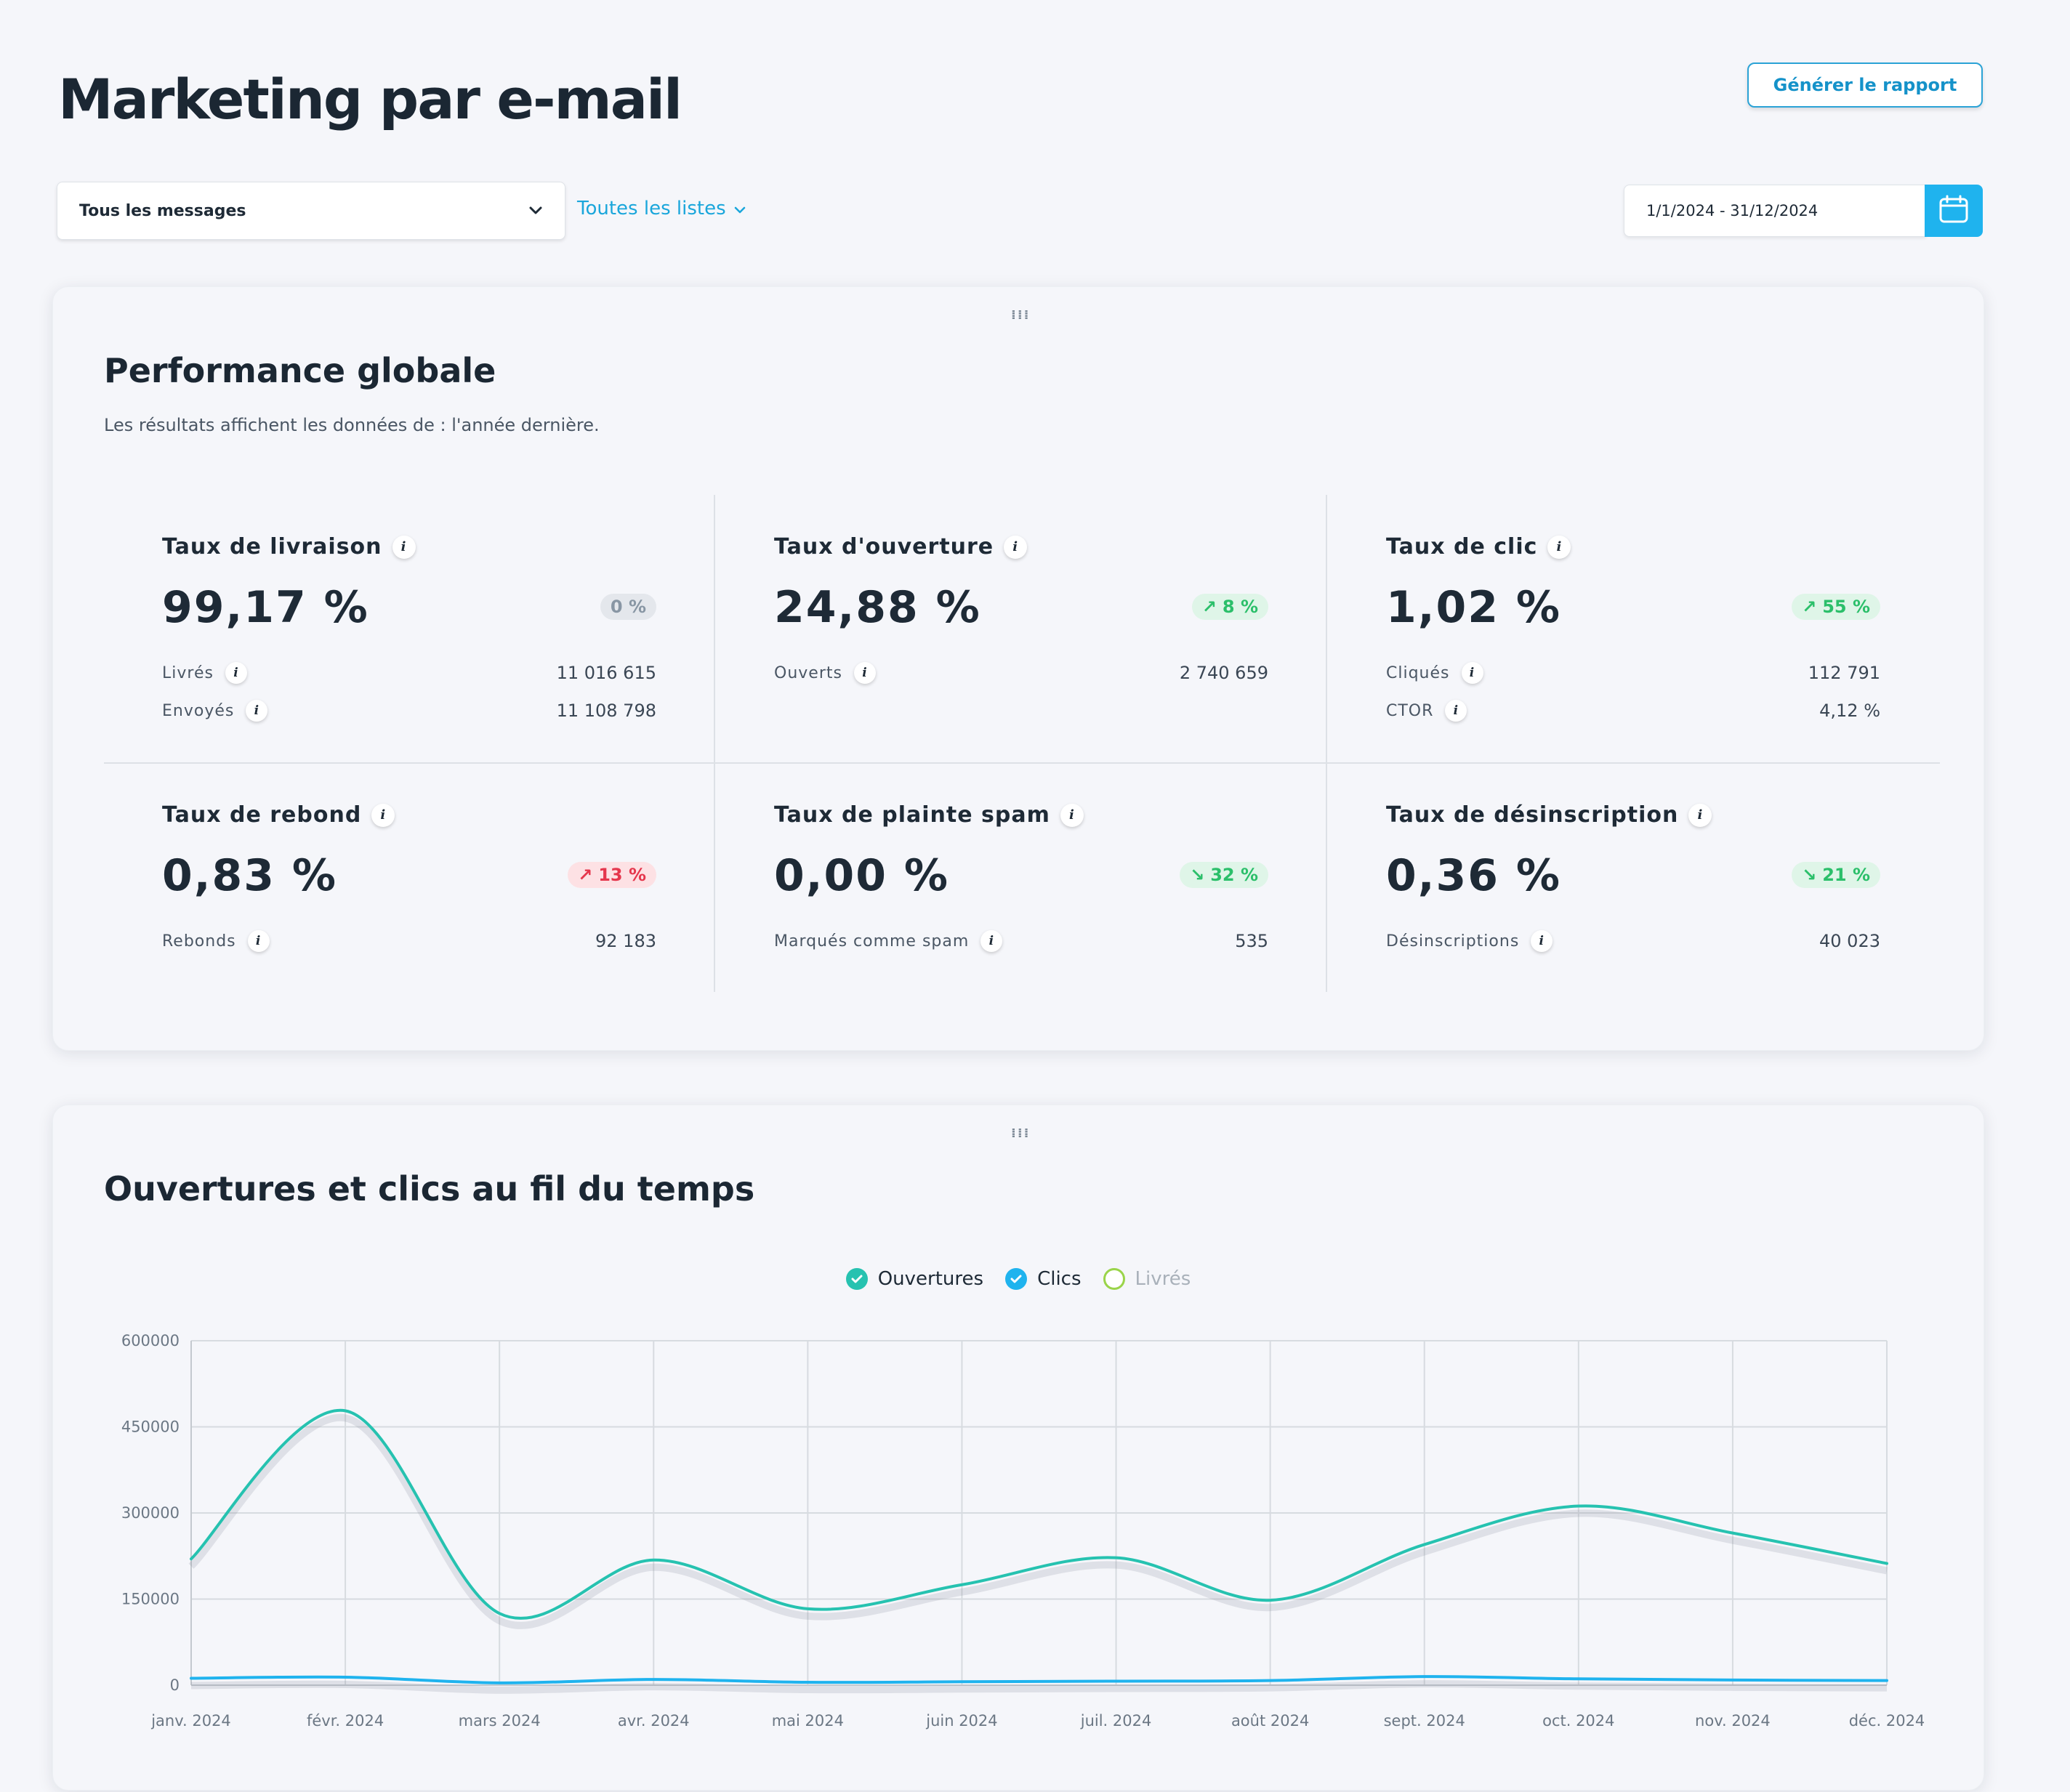 This screenshot has height=1792, width=2070. What do you see at coordinates (1633, 711) in the screenshot?
I see `metric-detail-row: CTOR i 4,12 %` at bounding box center [1633, 711].